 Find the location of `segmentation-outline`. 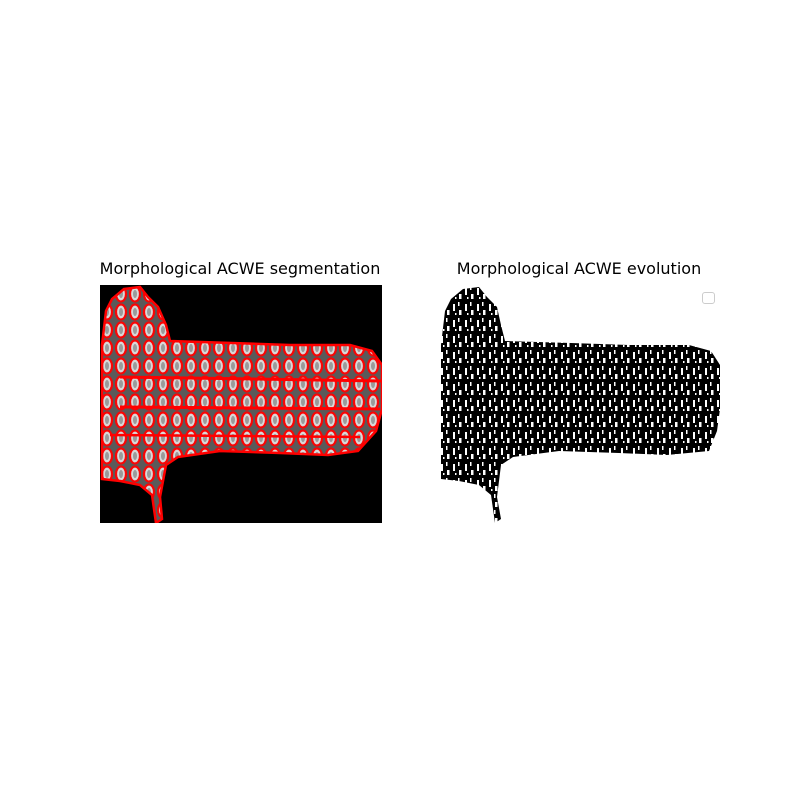

segmentation-outline is located at coordinates (241, 404).